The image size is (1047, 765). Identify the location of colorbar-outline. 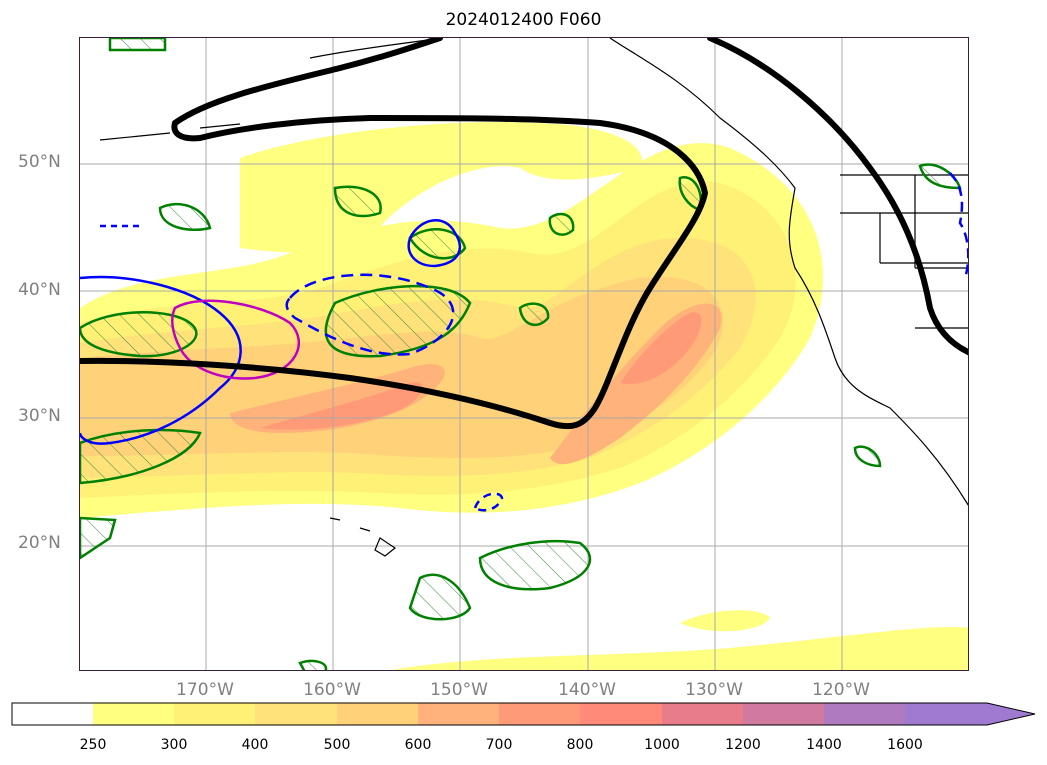
(523, 714).